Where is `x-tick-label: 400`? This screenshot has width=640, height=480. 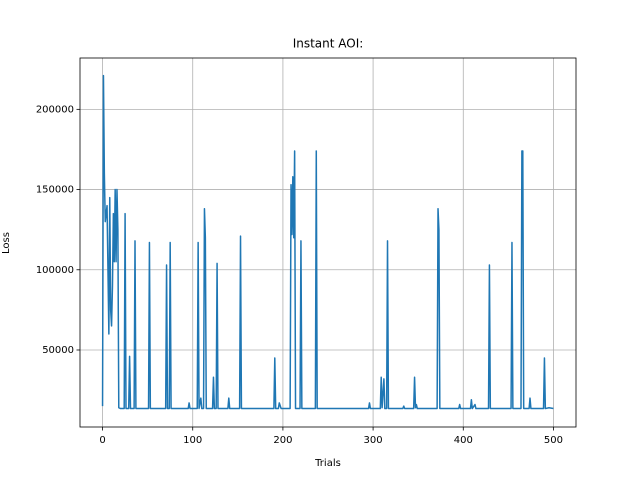 x-tick-label: 400 is located at coordinates (463, 440).